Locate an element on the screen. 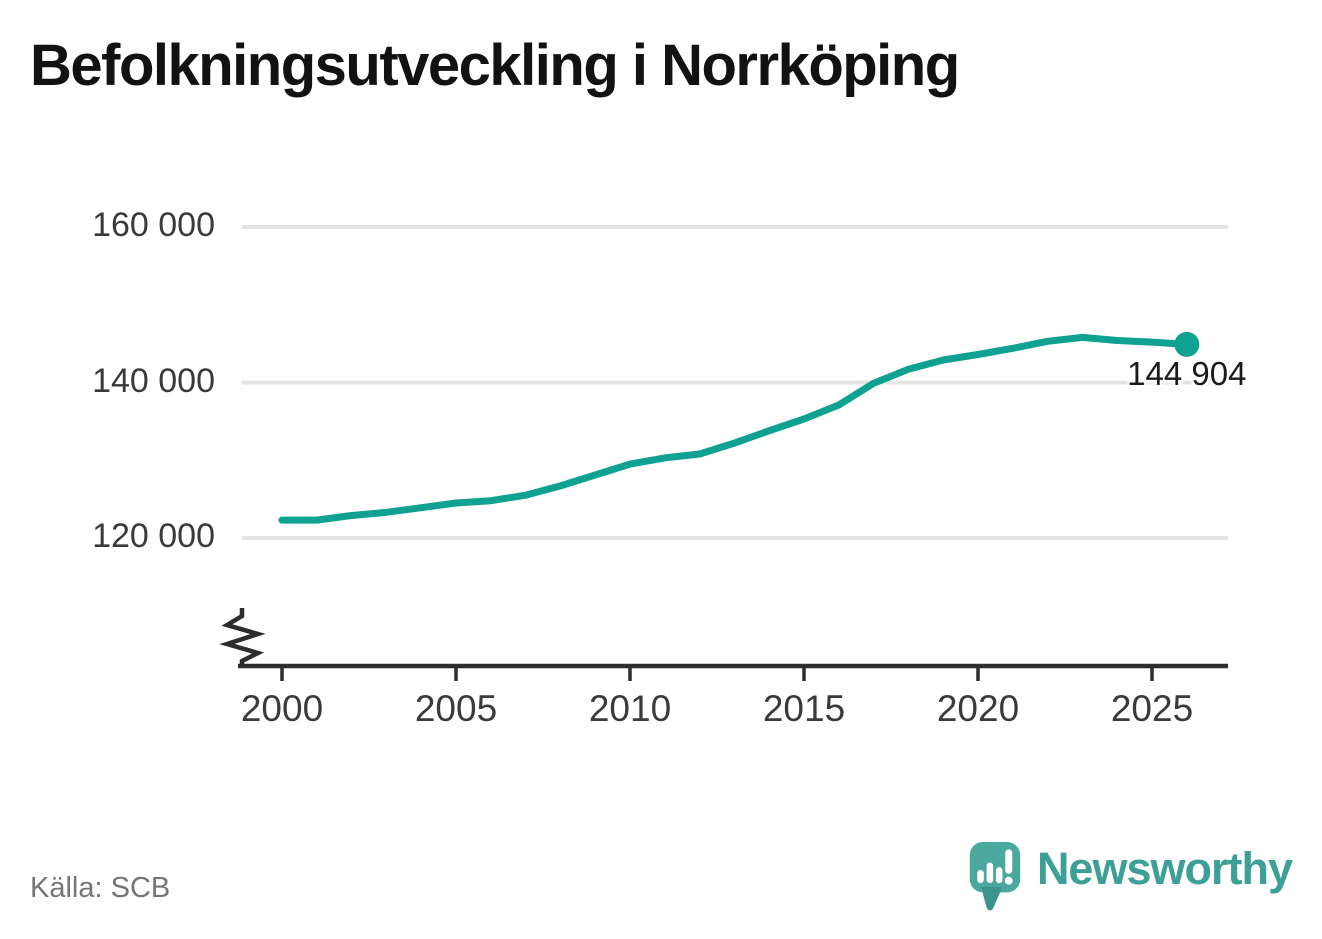 The height and width of the screenshot is (939, 1322). x-tick-label: 2025 is located at coordinates (1152, 708).